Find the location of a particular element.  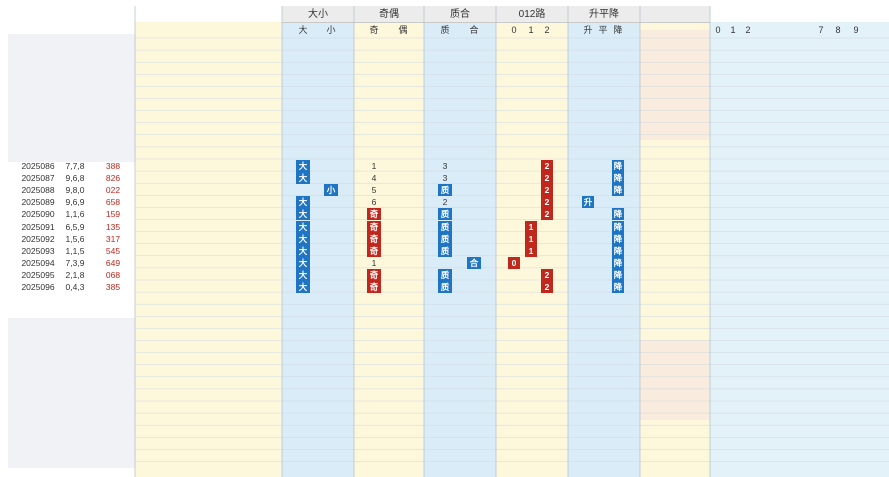

prime-count: 2 is located at coordinates (445, 202).